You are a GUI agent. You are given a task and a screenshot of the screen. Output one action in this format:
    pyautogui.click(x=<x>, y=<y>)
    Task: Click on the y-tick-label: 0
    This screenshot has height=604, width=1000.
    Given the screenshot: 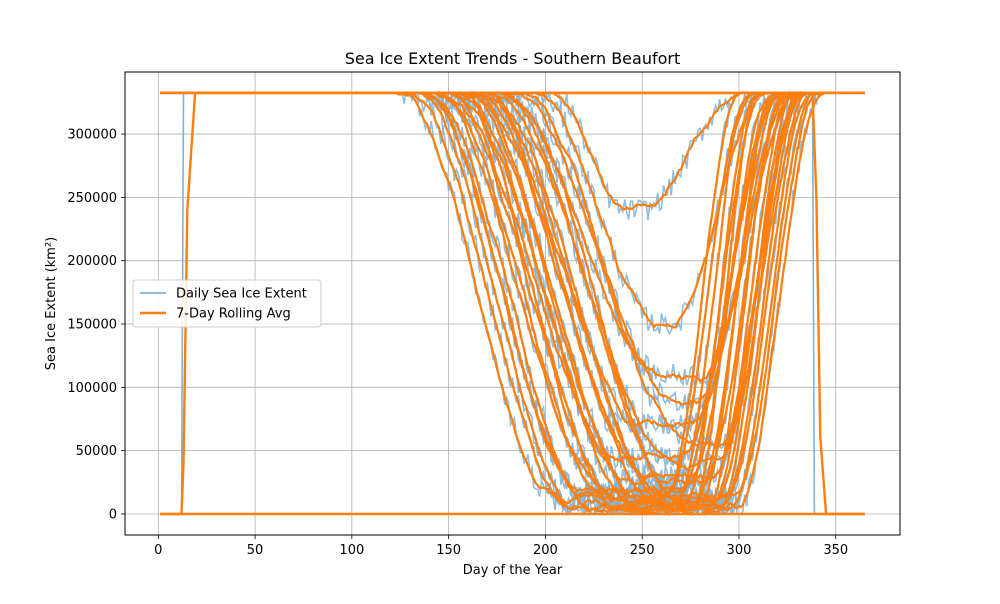 What is the action you would take?
    pyautogui.click(x=113, y=514)
    